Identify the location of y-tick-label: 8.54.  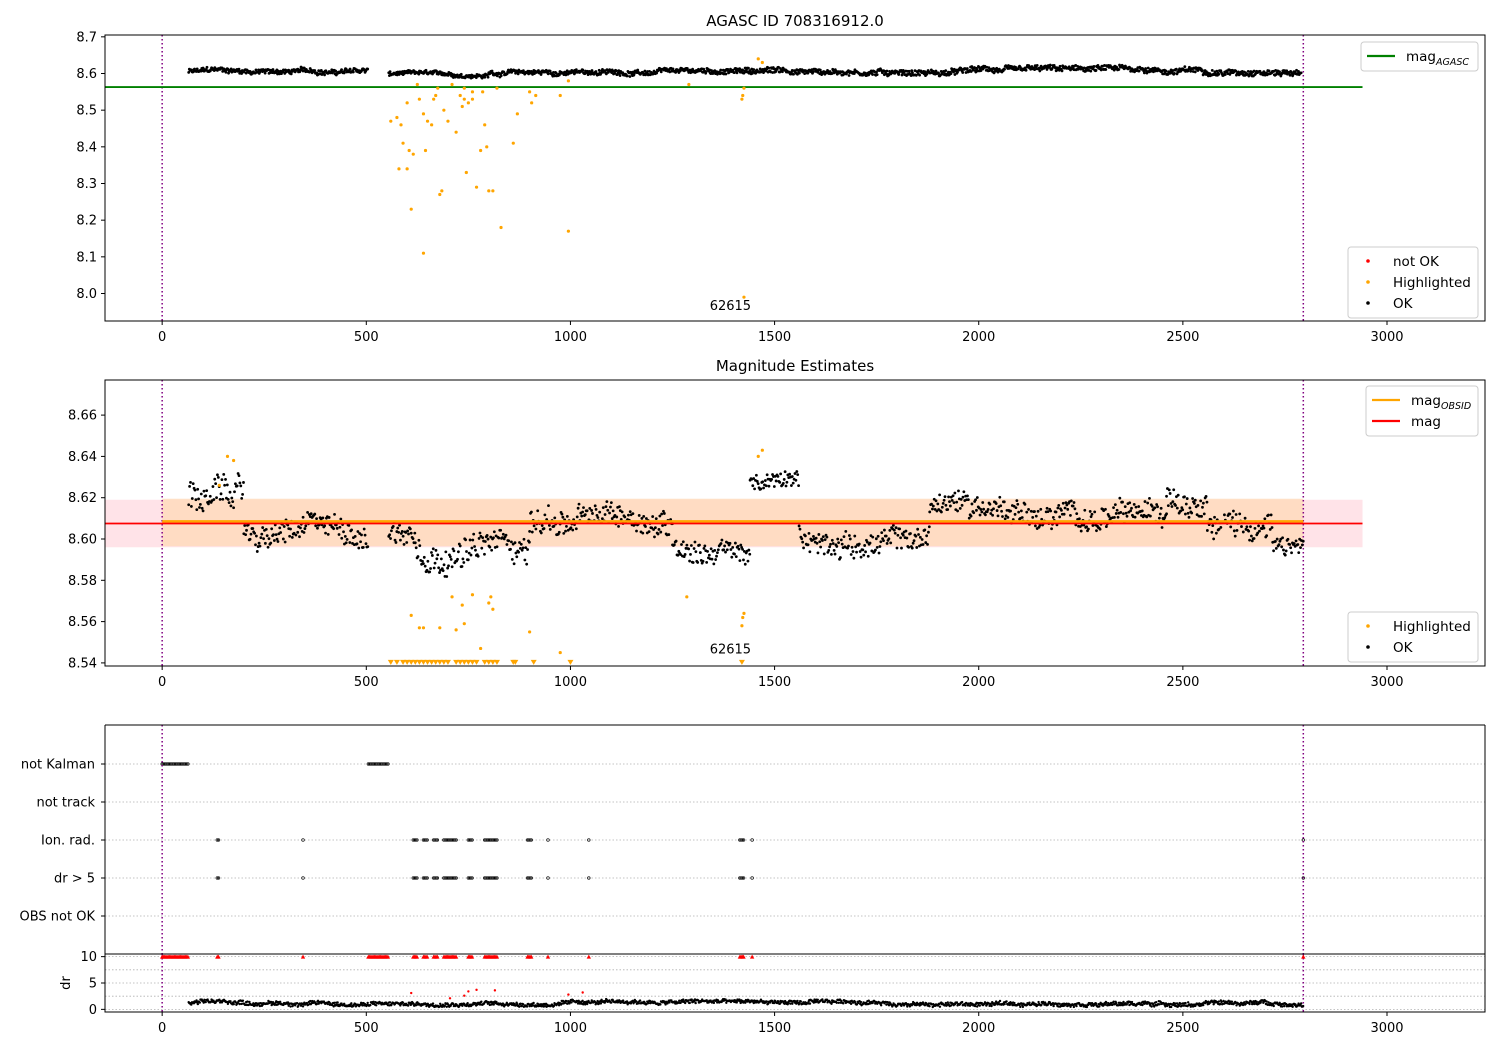
(82, 663).